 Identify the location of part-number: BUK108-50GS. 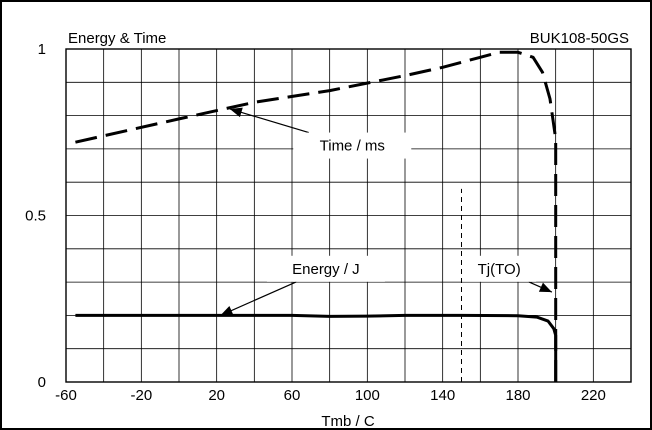
(579, 38).